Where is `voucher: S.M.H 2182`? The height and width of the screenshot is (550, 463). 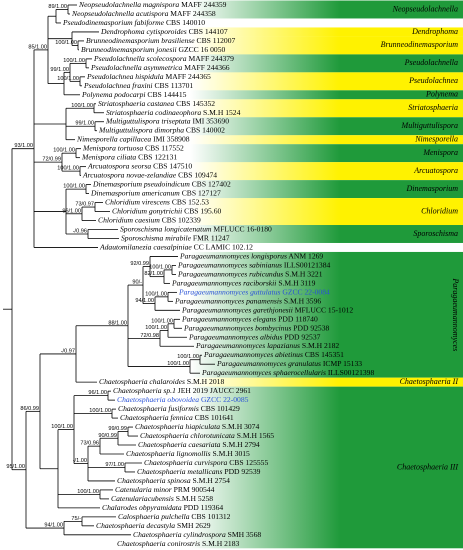 voucher: S.M.H 2182 is located at coordinates (321, 345).